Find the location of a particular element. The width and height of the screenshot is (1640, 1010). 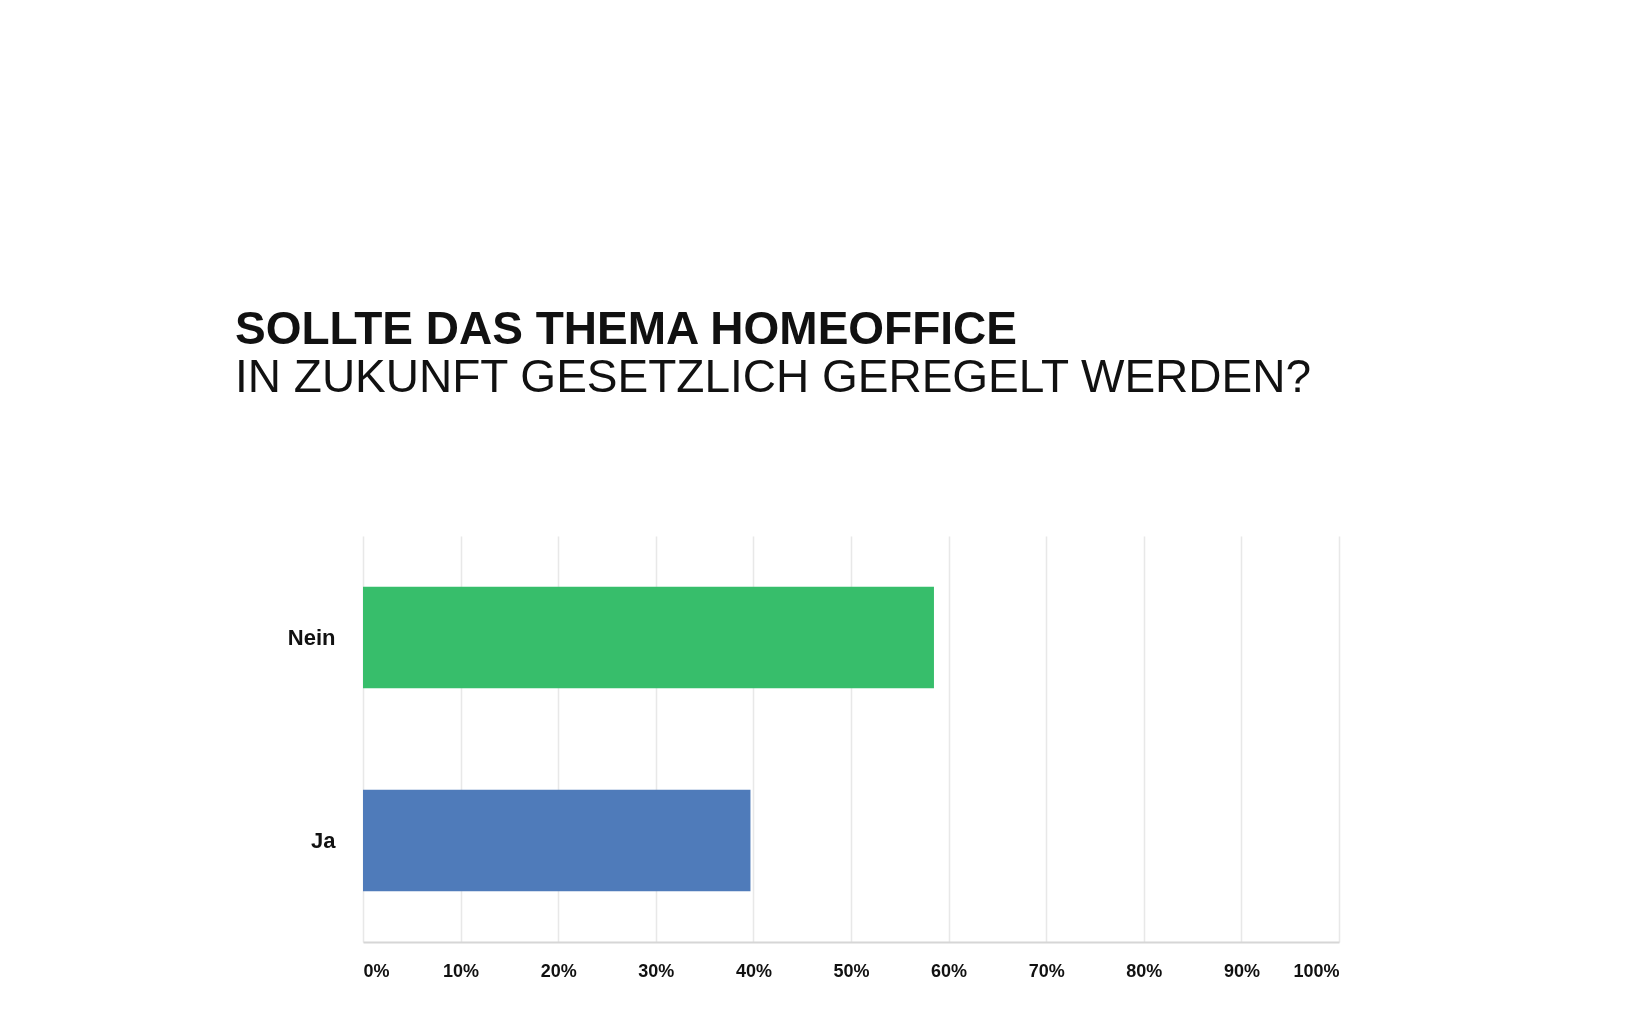

x-tick-label: 70% is located at coordinates (1046, 970).